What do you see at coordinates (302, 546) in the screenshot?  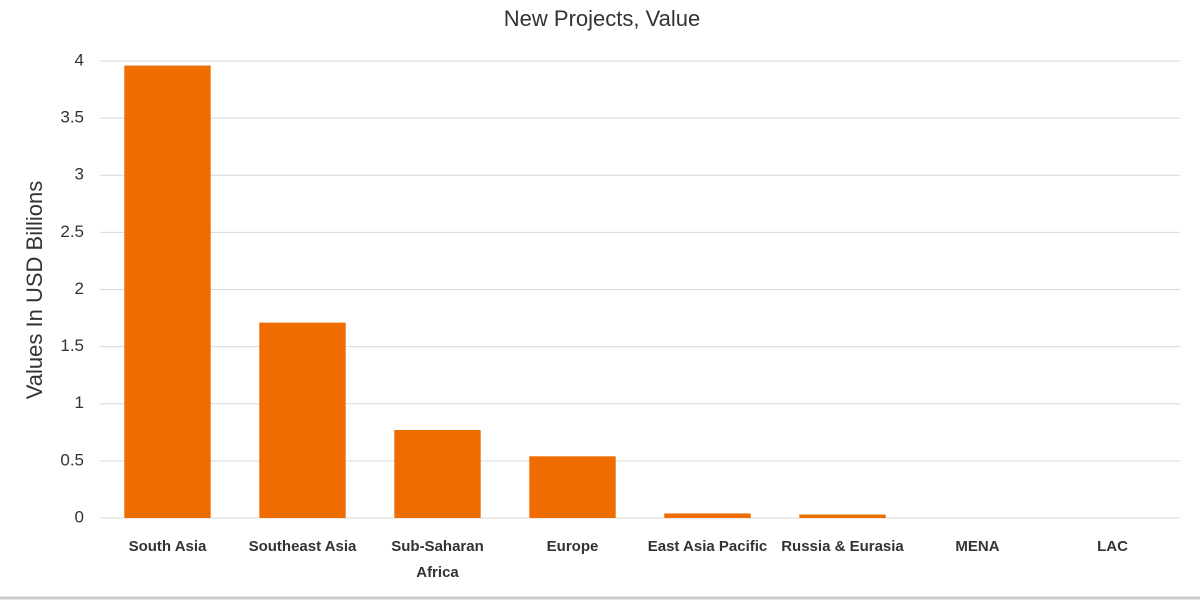 I see `x-tick-label: Southeast Asia` at bounding box center [302, 546].